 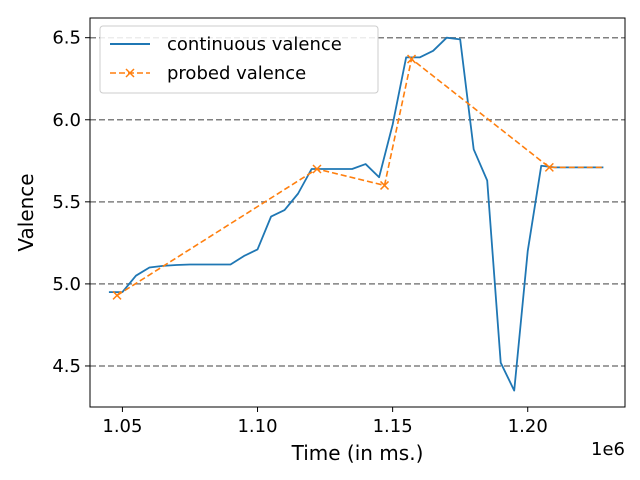 I want to click on y-axis-ticks: 4.5 5.0 5.5 6.0 6.5, so click(x=71, y=202).